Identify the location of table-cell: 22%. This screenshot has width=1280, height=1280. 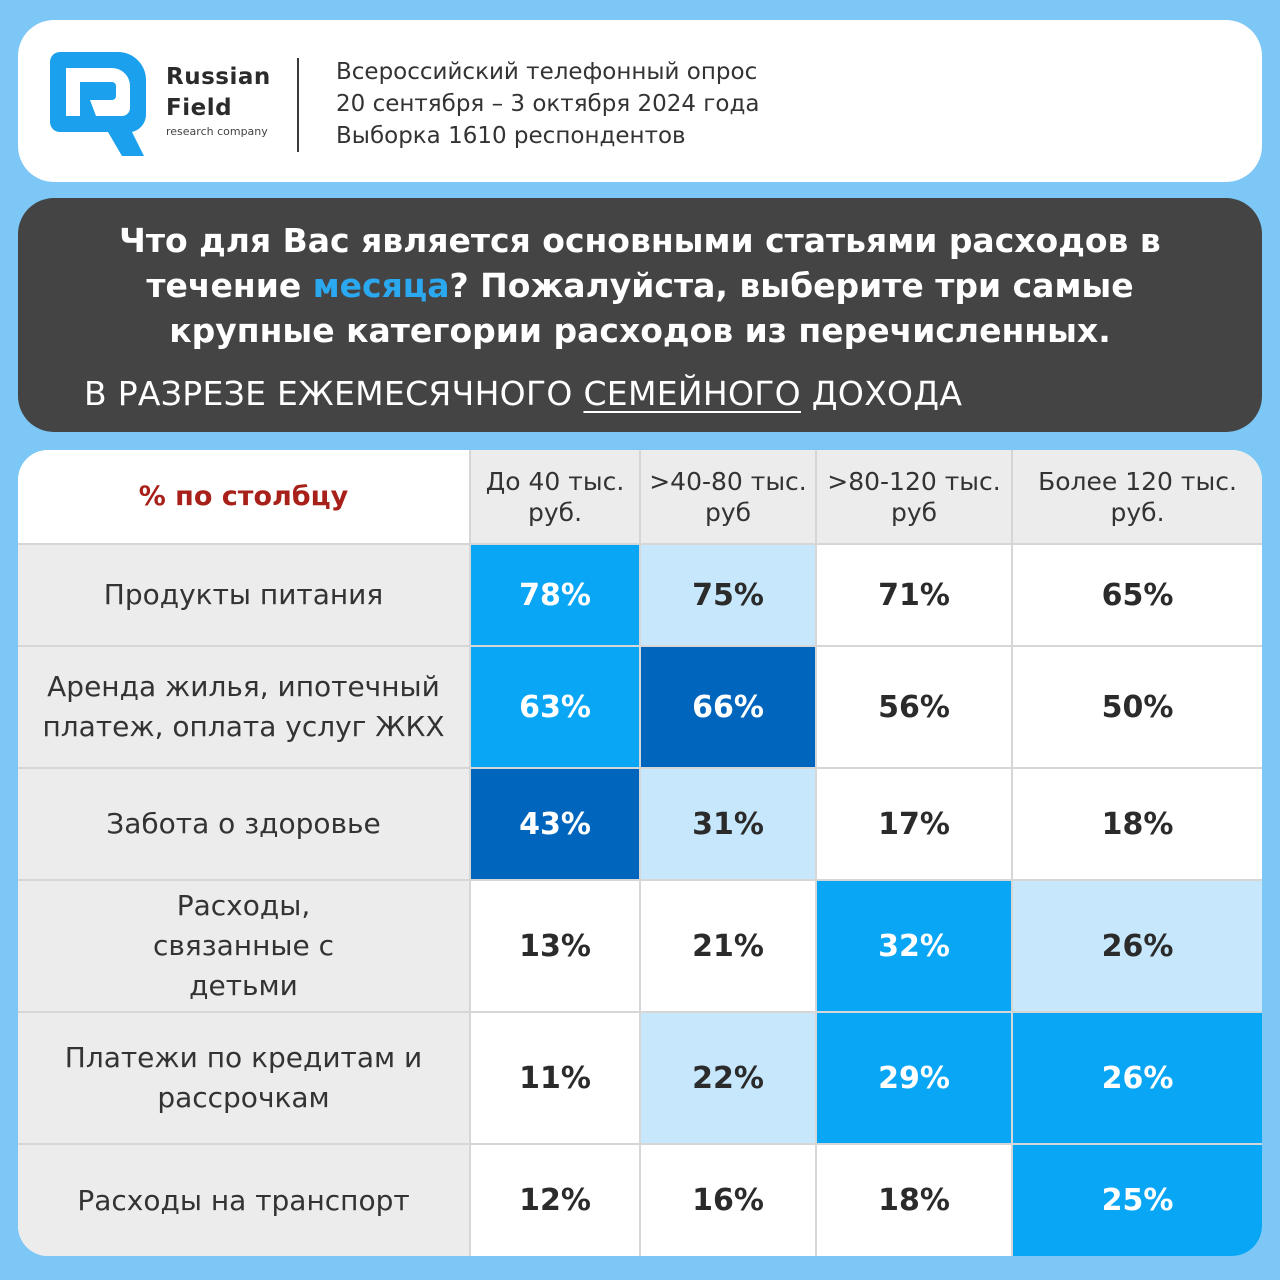
(728, 1078).